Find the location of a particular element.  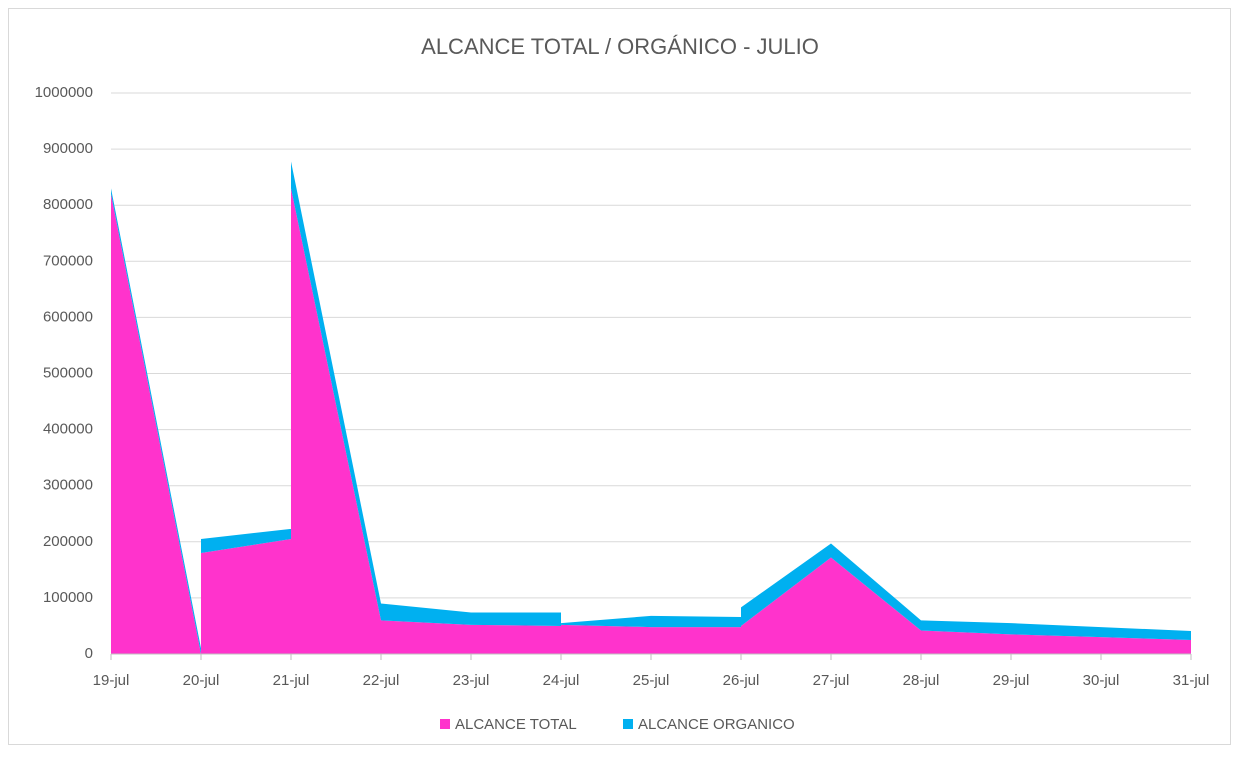

x-tick-label: 27-jul is located at coordinates (831, 680).